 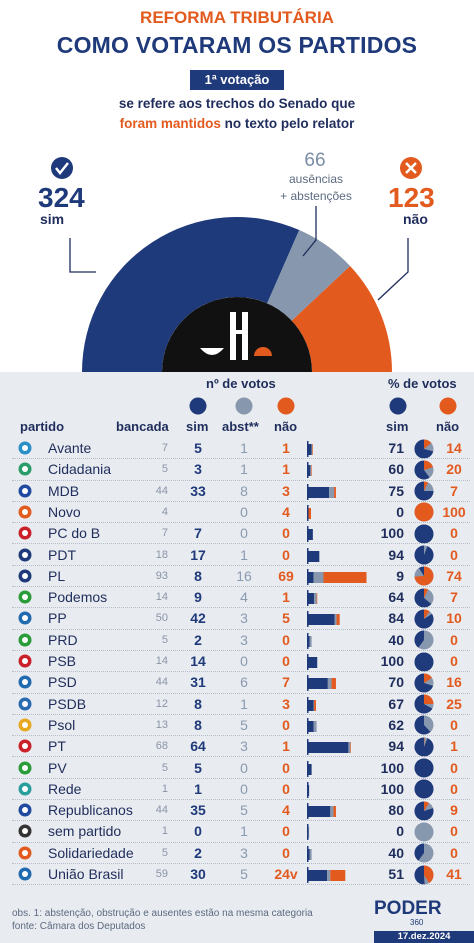 I want to click on votes-nao: 24v, so click(x=286, y=874).